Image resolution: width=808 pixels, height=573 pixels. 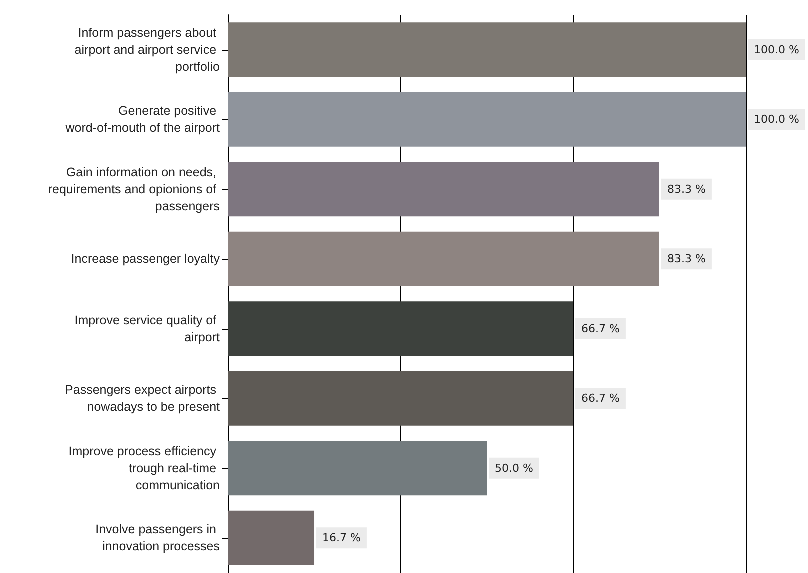 What do you see at coordinates (147, 328) in the screenshot?
I see `y-tick-label: Improve service quality of airport` at bounding box center [147, 328].